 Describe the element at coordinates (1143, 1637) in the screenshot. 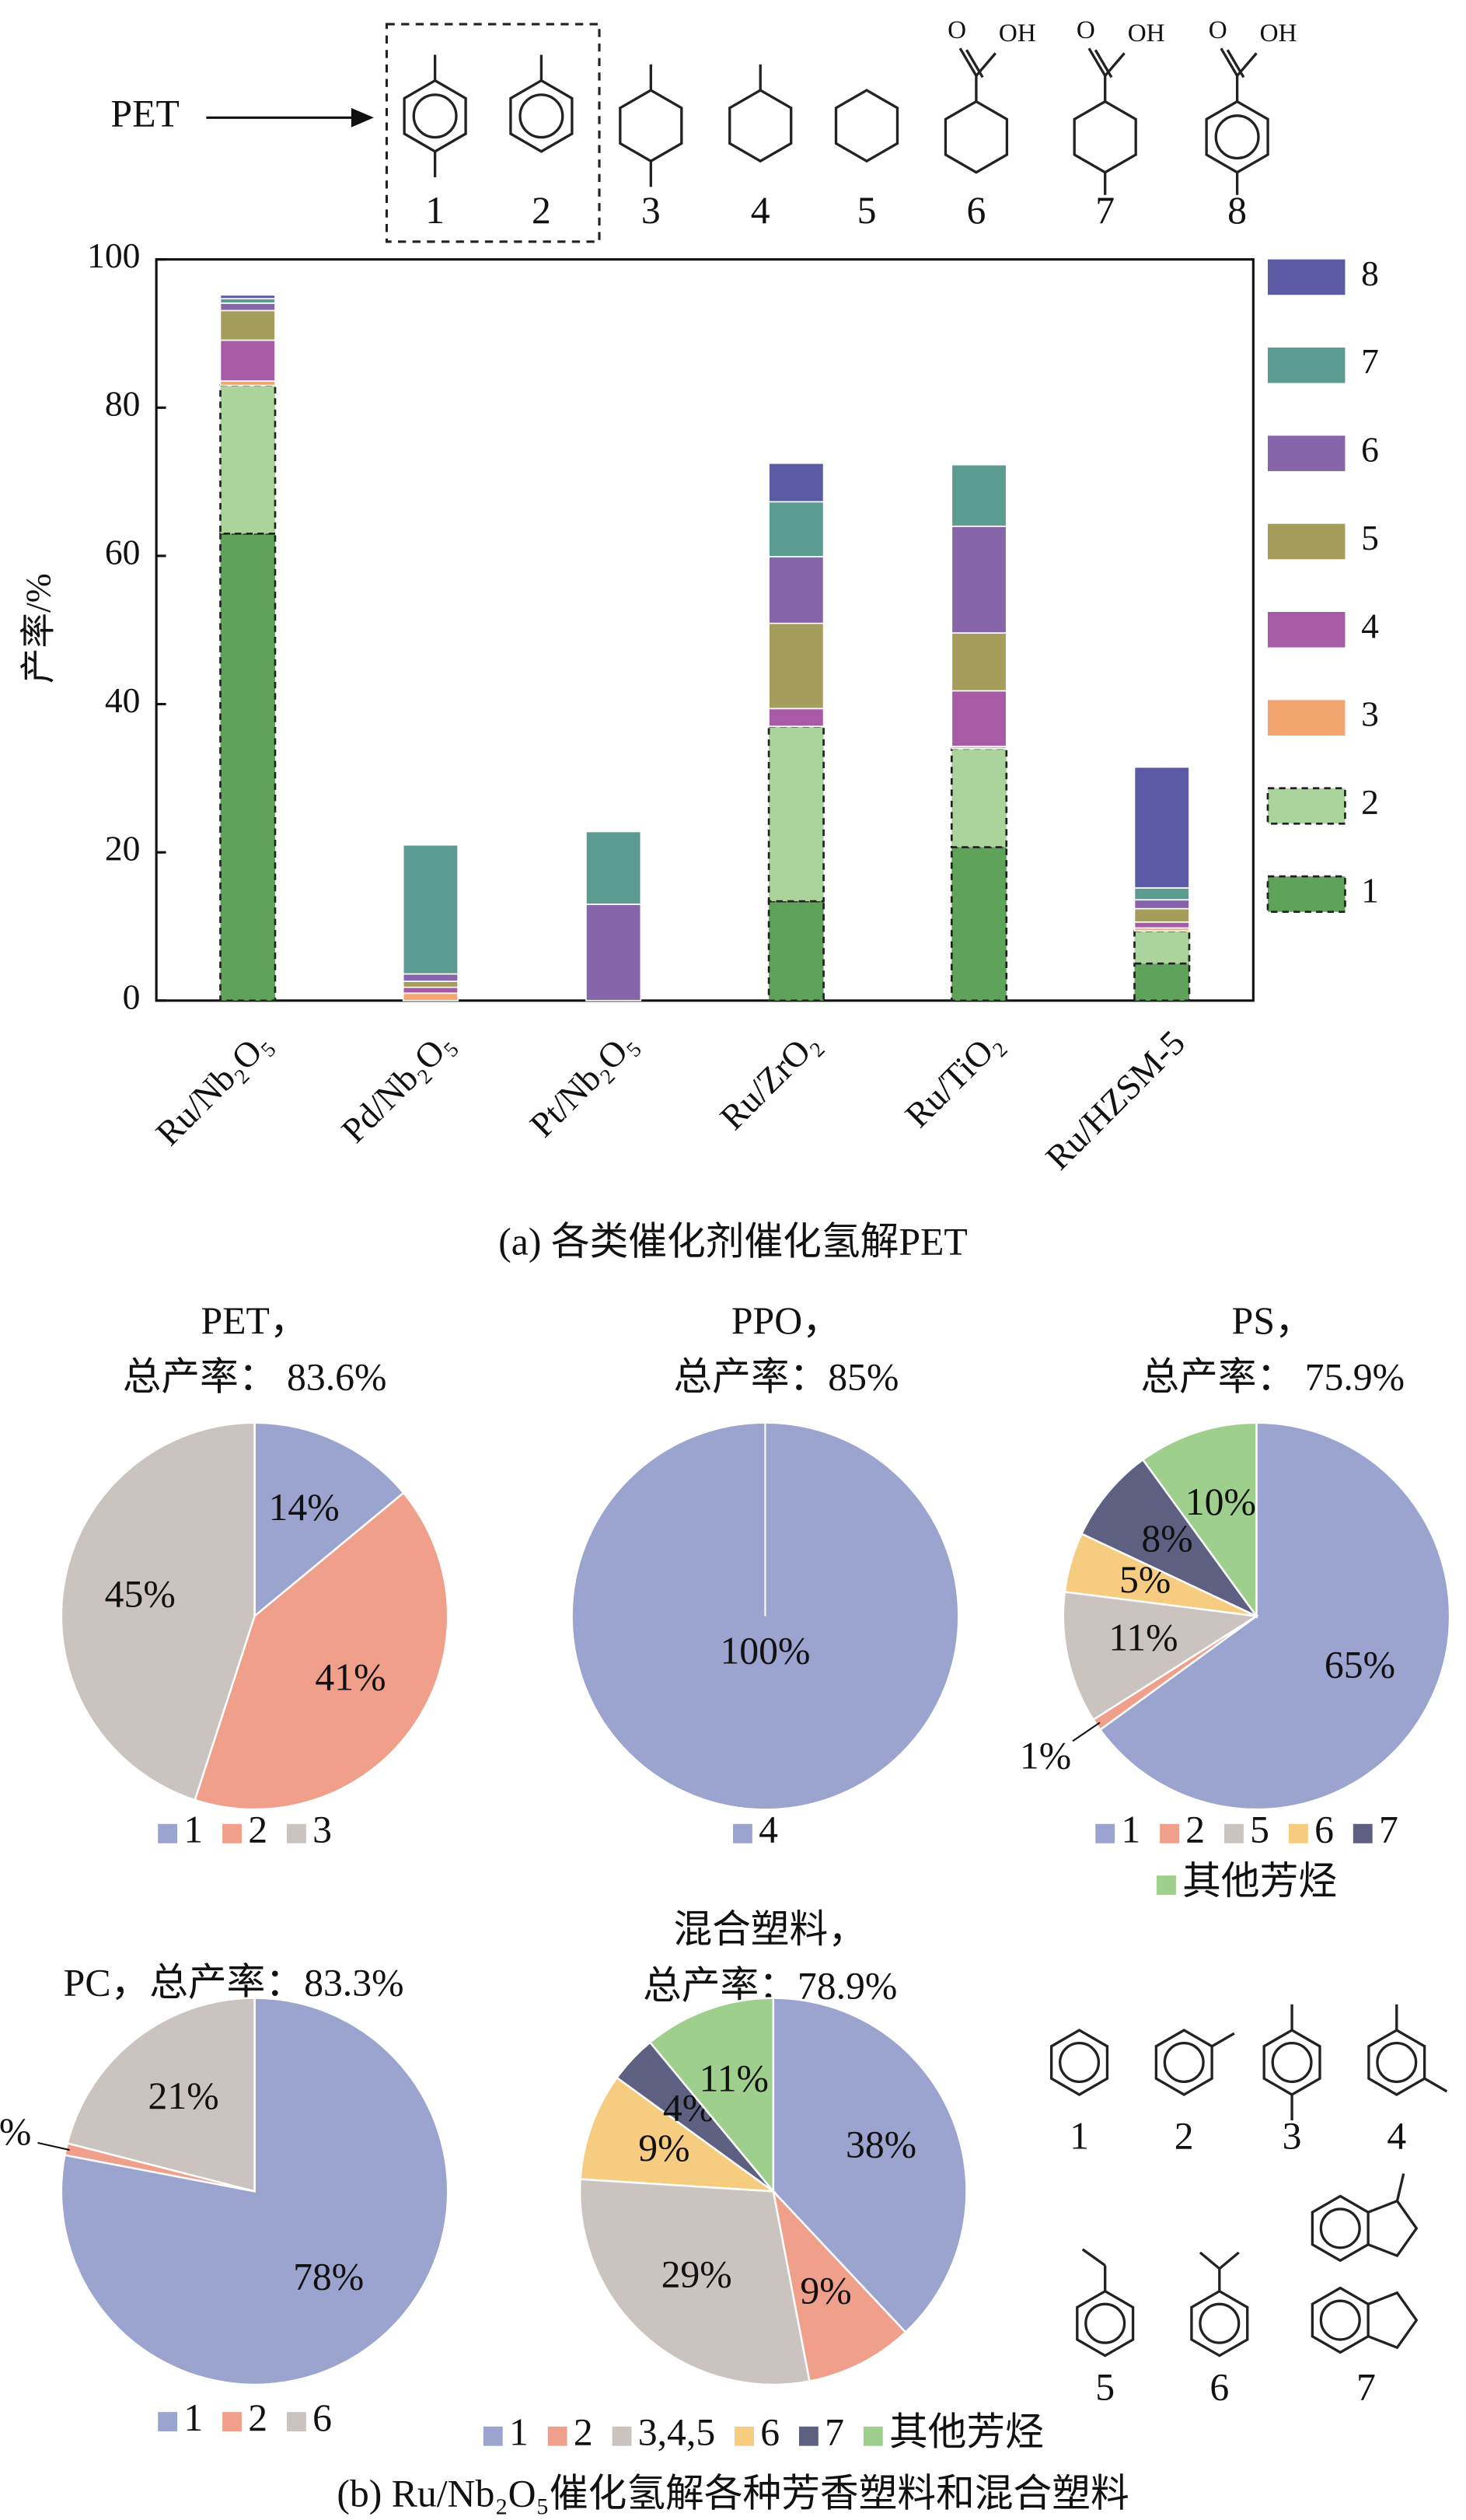

I see `data-label: 11%` at that location.